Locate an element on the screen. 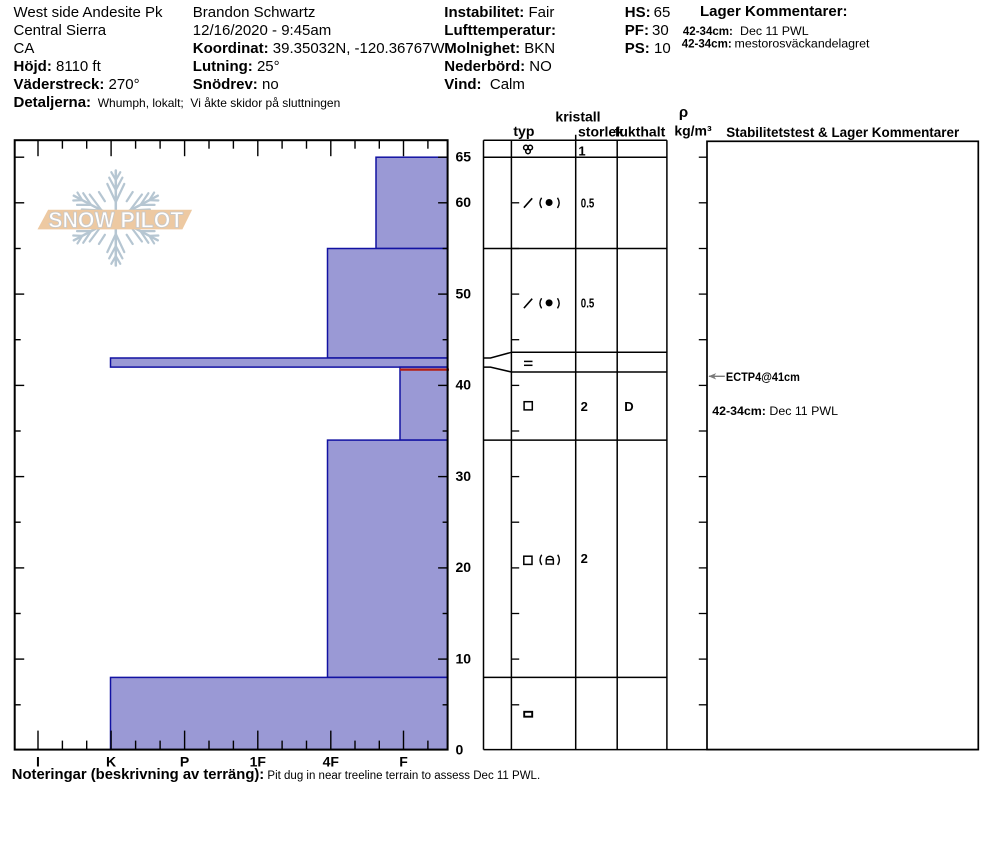  svg-text: 0 is located at coordinates (460, 750).